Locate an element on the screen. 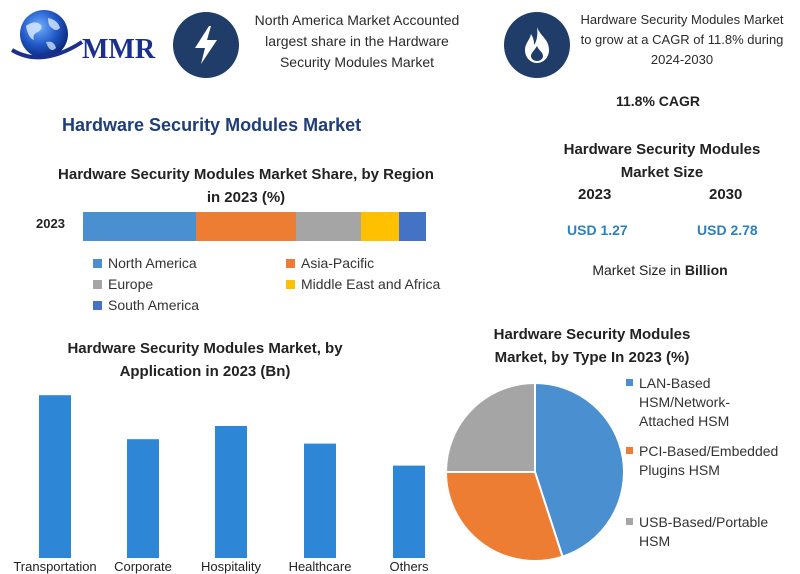 This screenshot has height=574, width=800. application-tick-label: Transportation is located at coordinates (55, 566).